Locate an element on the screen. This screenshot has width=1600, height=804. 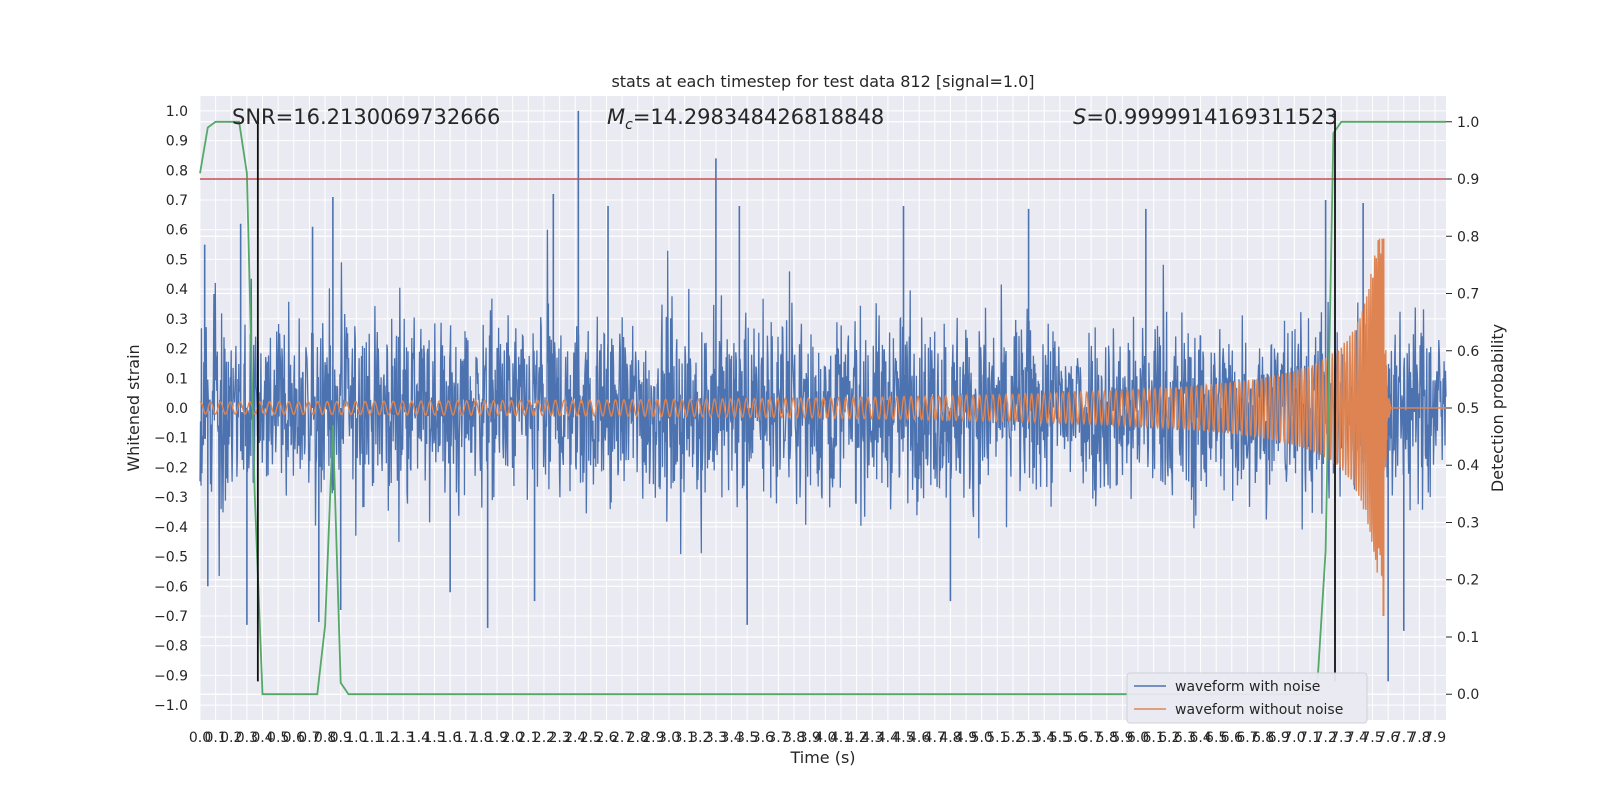
x-tick-label: 7.6 is located at coordinates (1388, 738).